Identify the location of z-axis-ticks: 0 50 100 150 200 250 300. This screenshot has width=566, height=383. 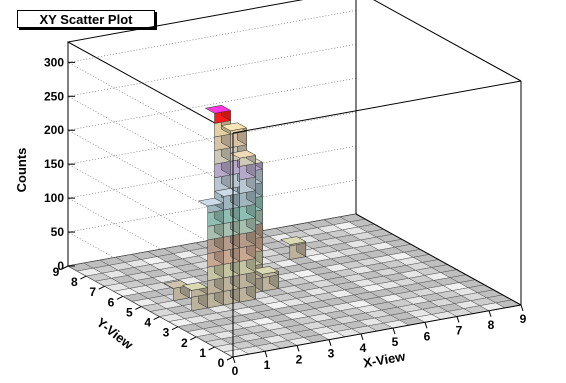
(59, 157).